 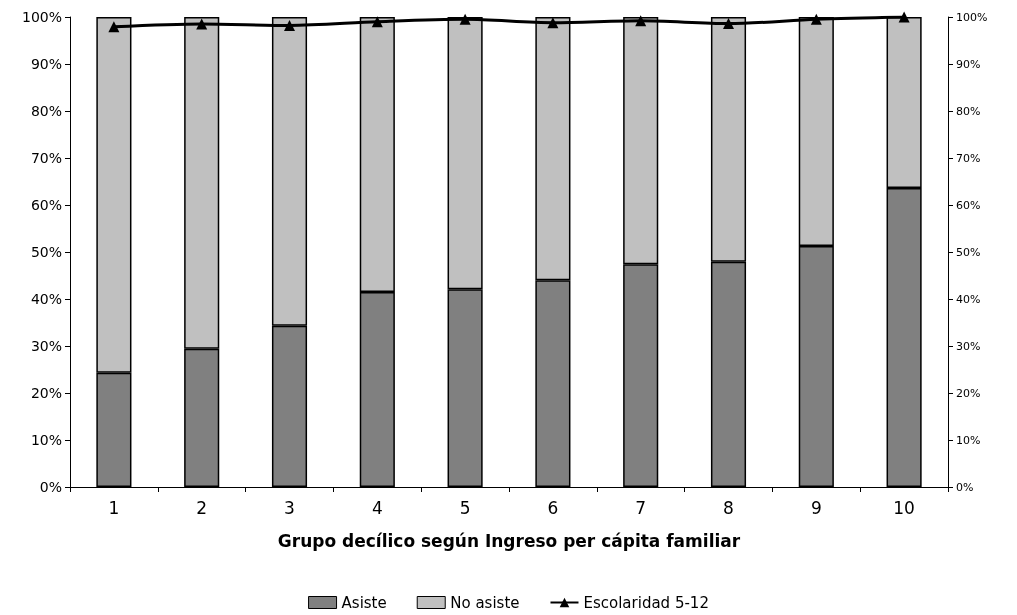 I want to click on legend-label: Asiste, so click(x=364, y=602).